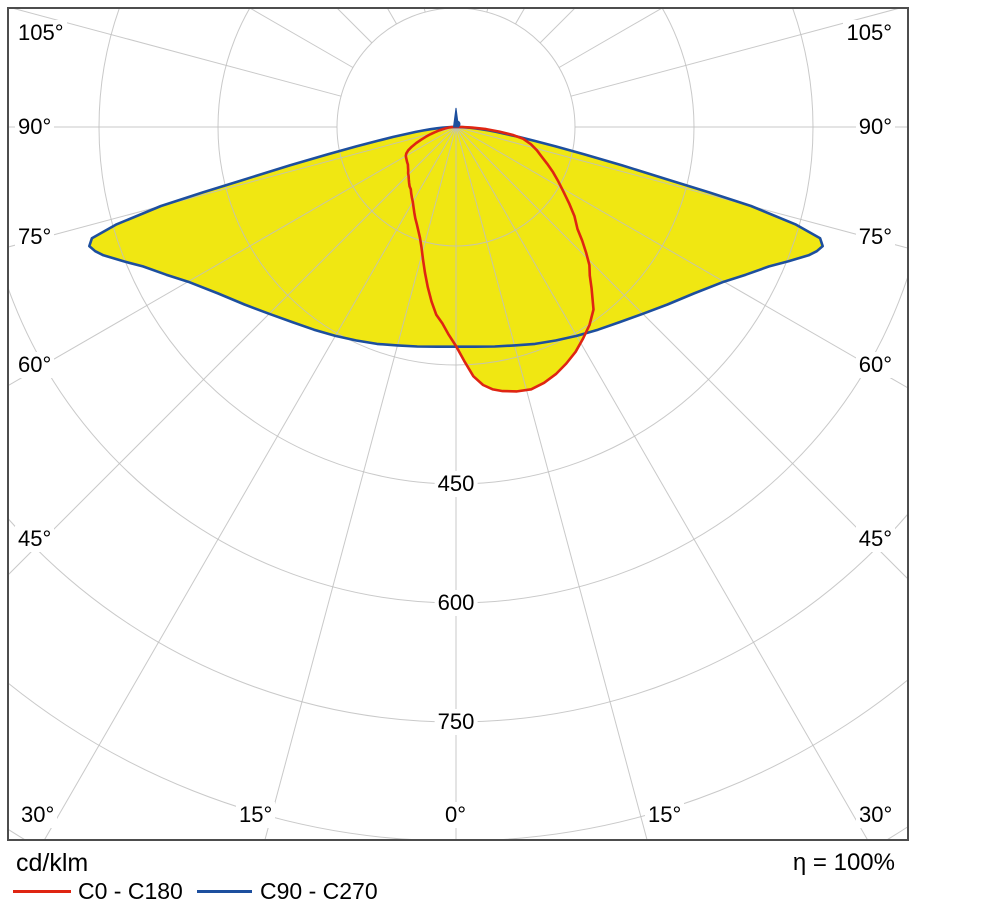 The height and width of the screenshot is (912, 999). Describe the element at coordinates (869, 33) in the screenshot. I see `angle-label-right-105: 105°` at that location.